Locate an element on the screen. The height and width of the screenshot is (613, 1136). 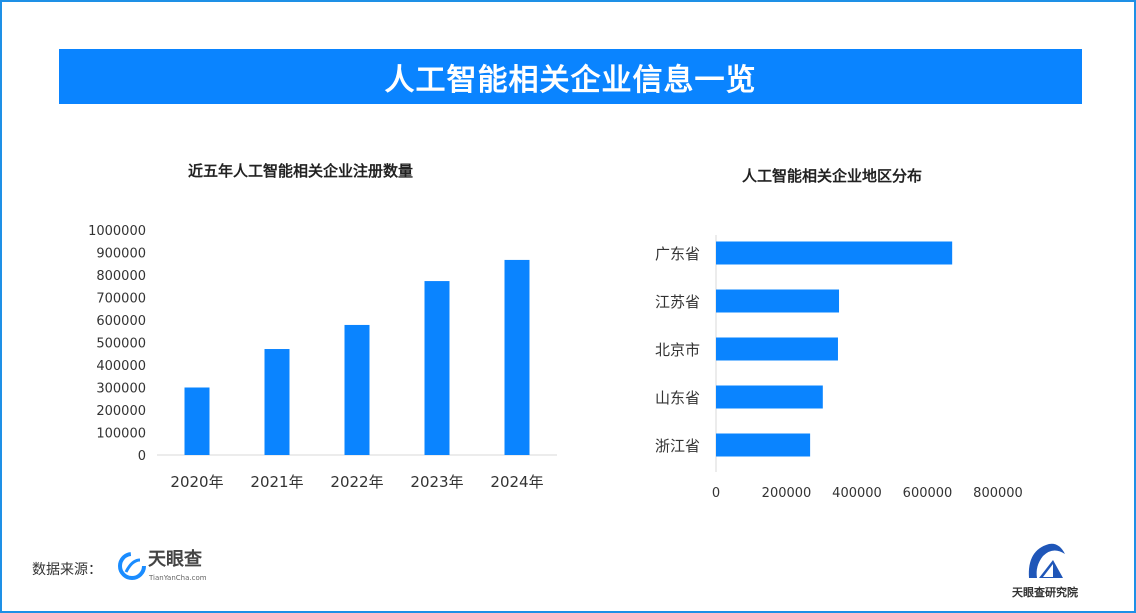
x-tick-label: 600000 is located at coordinates (928, 493).